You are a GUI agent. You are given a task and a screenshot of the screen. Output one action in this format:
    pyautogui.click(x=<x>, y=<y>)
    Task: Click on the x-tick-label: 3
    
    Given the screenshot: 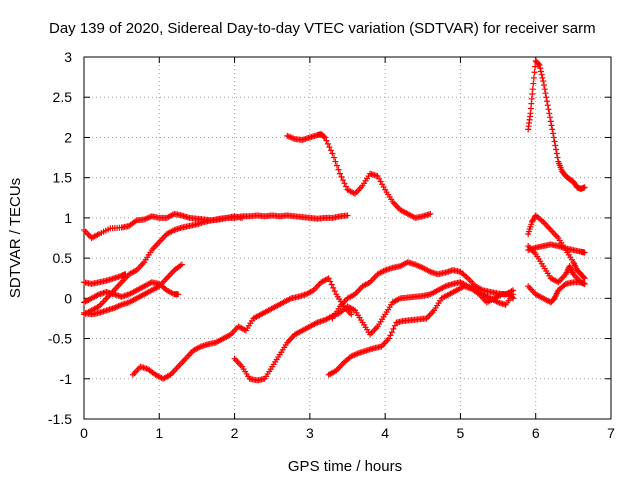 What is the action you would take?
    pyautogui.click(x=310, y=433)
    